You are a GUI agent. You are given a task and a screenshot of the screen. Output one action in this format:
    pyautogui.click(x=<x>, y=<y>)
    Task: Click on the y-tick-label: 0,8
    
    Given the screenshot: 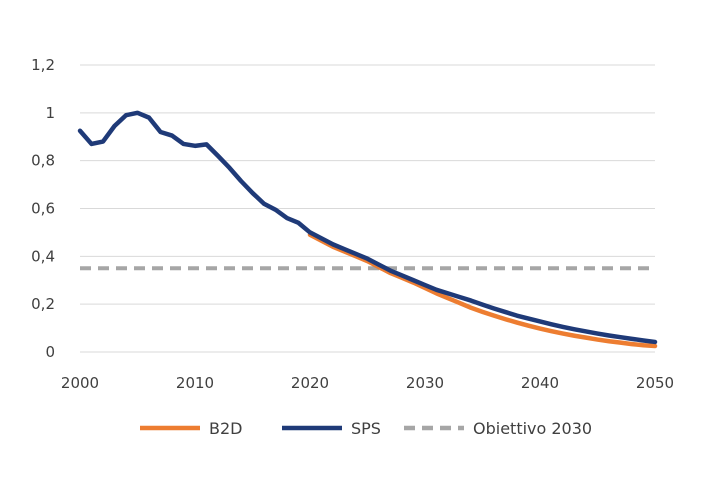 What is the action you would take?
    pyautogui.click(x=43, y=161)
    